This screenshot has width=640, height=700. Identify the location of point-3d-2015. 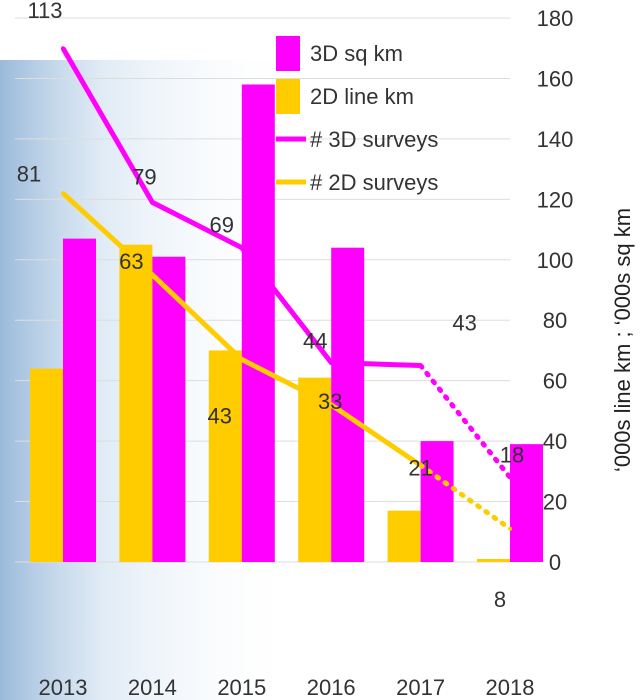
(241, 247).